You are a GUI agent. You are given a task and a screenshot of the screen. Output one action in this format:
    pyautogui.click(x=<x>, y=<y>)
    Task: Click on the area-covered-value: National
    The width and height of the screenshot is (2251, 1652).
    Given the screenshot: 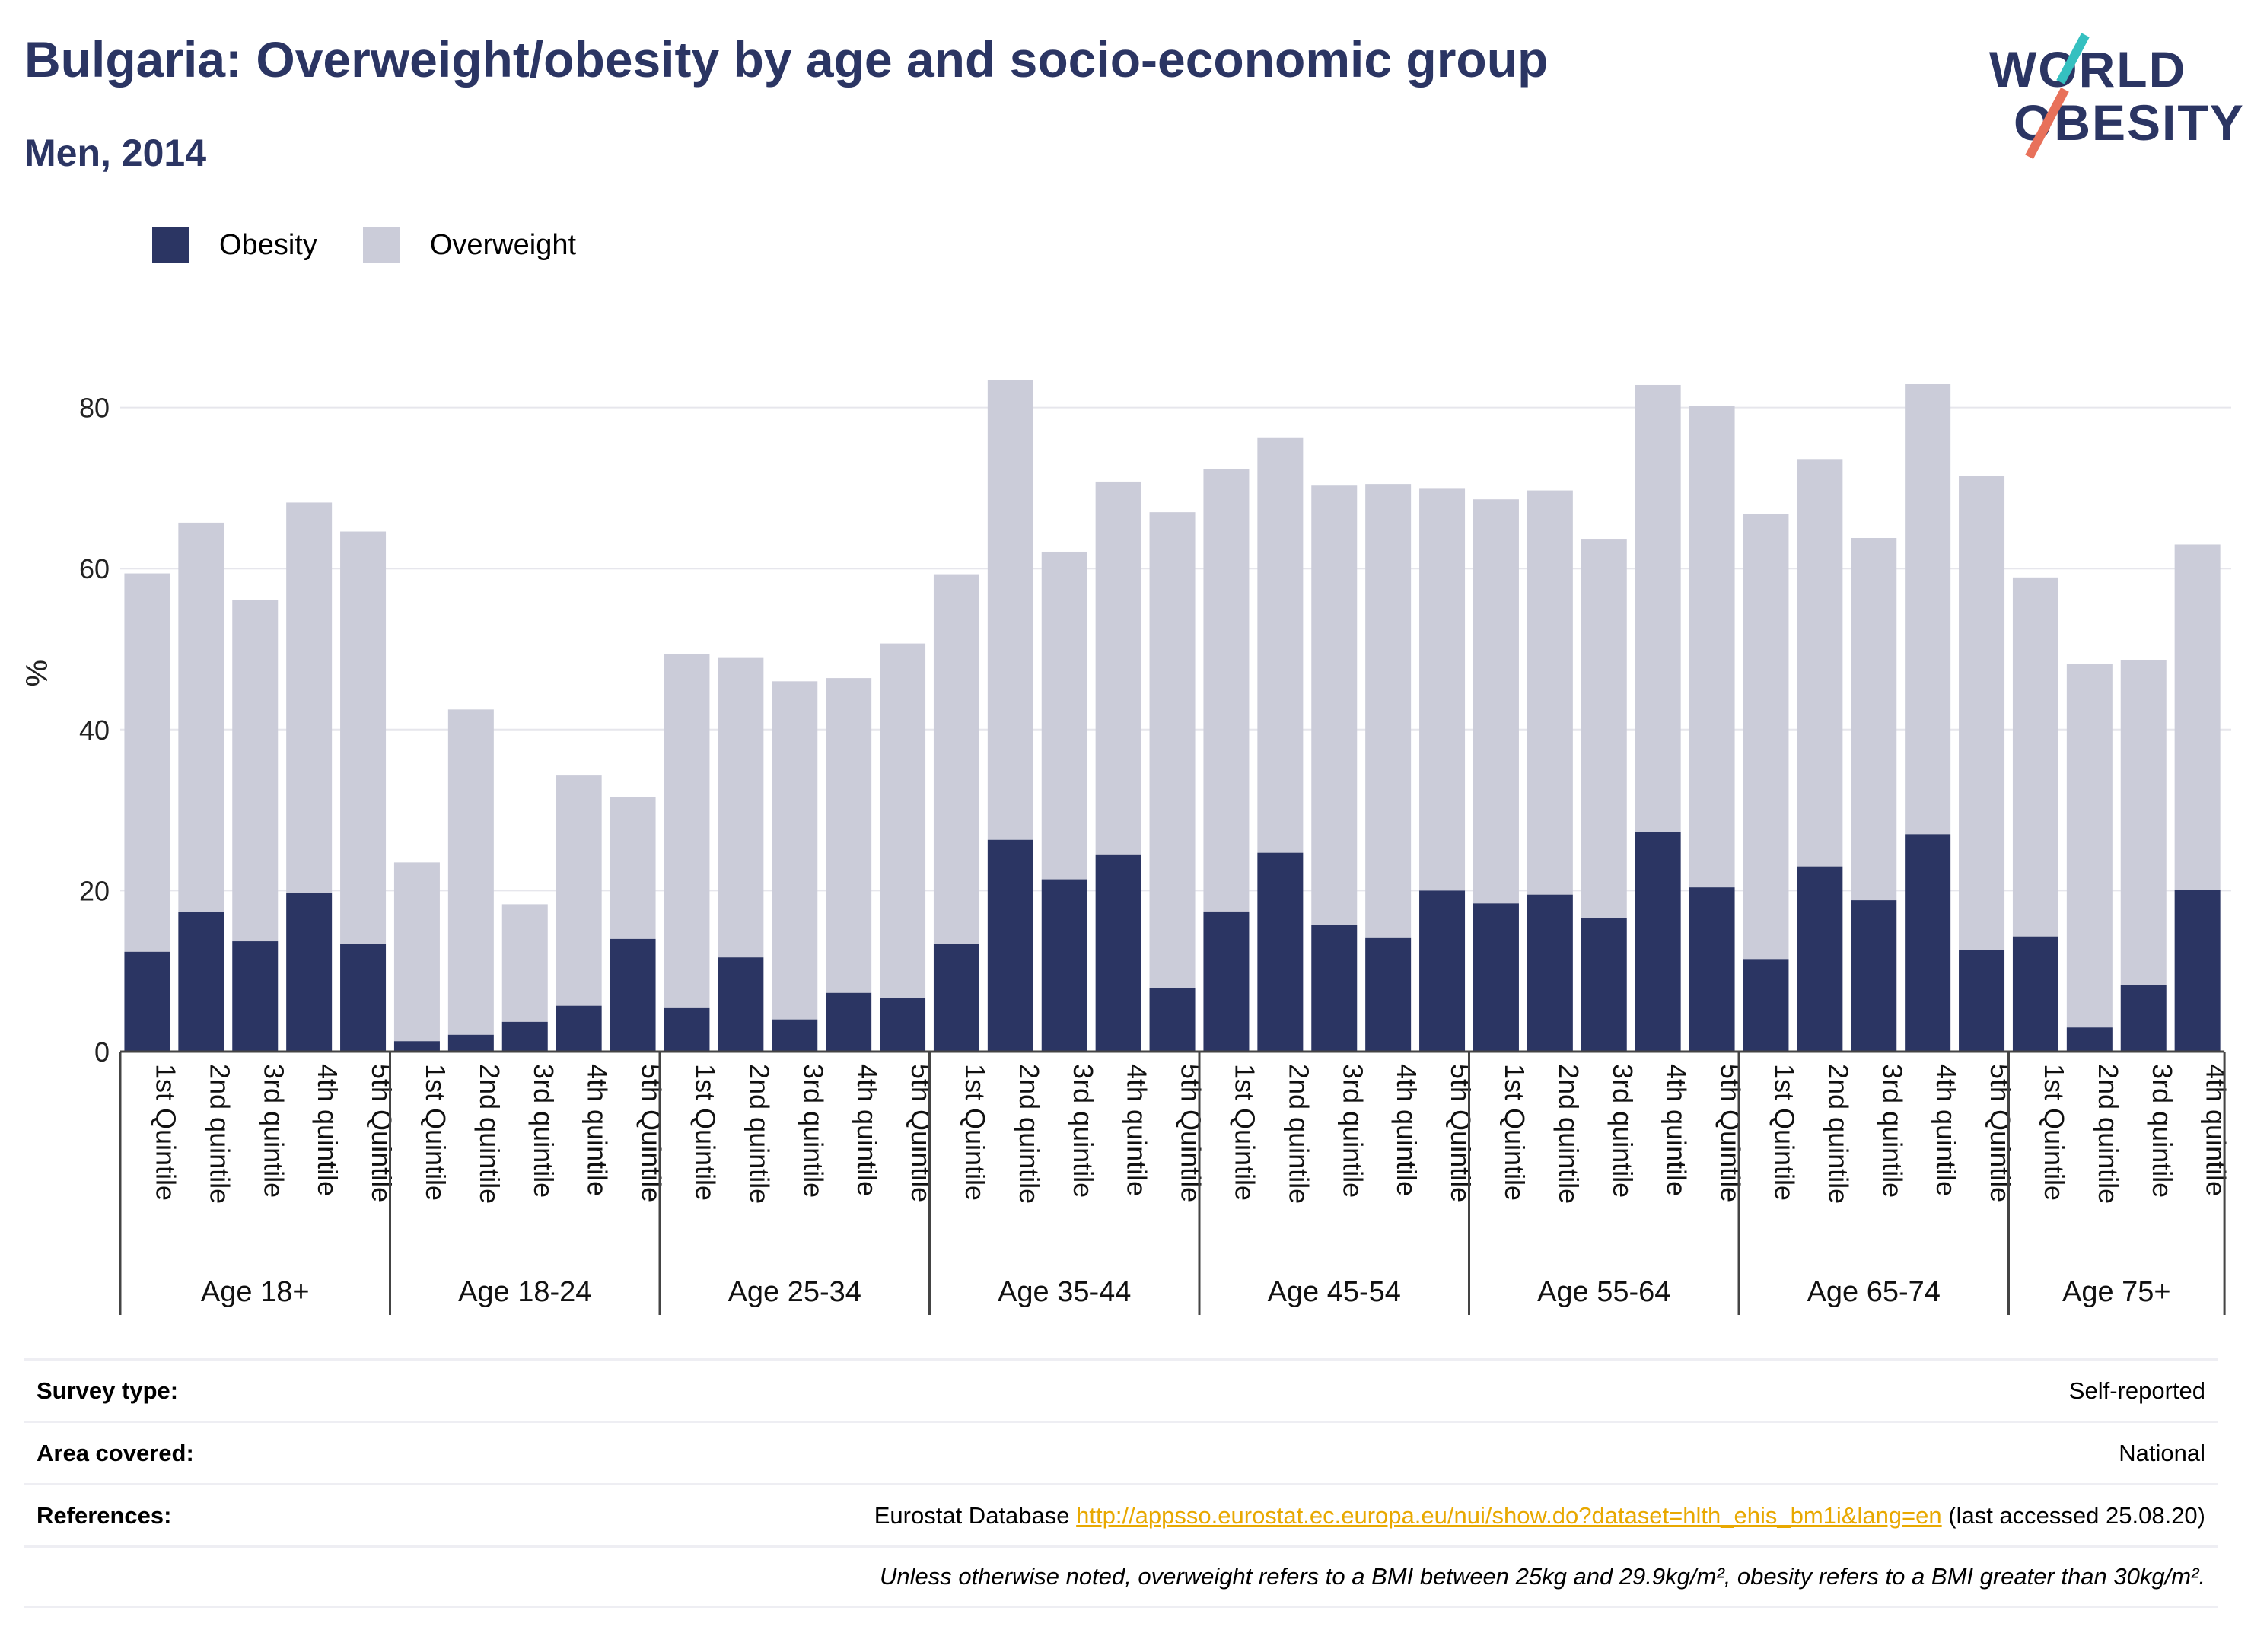 What is the action you would take?
    pyautogui.click(x=2162, y=1452)
    